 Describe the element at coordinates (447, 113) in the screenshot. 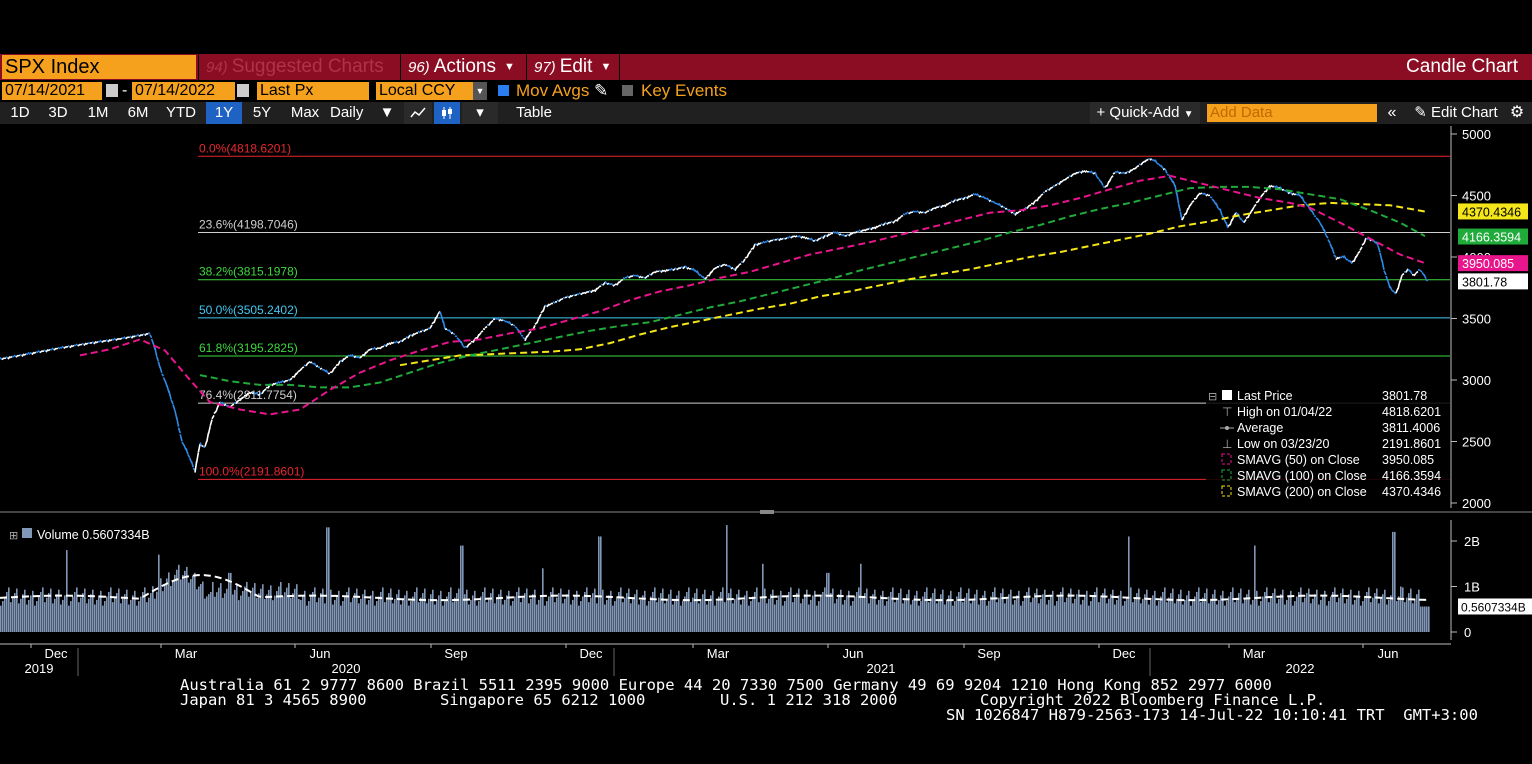

I see `candle-chart-icon` at that location.